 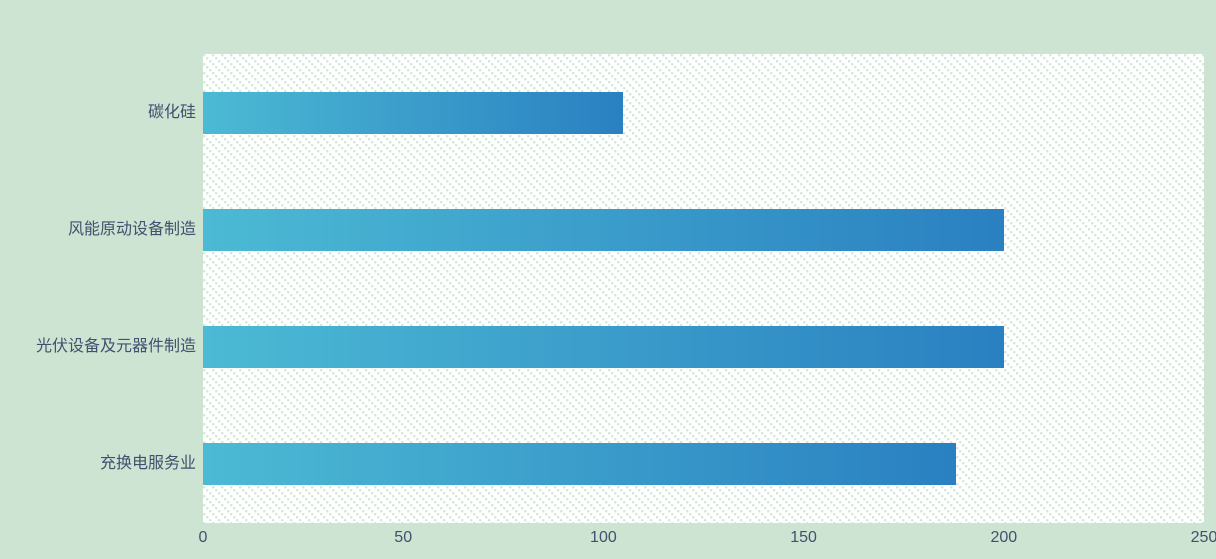 What do you see at coordinates (803, 537) in the screenshot?
I see `x-axis-tick-150: 150` at bounding box center [803, 537].